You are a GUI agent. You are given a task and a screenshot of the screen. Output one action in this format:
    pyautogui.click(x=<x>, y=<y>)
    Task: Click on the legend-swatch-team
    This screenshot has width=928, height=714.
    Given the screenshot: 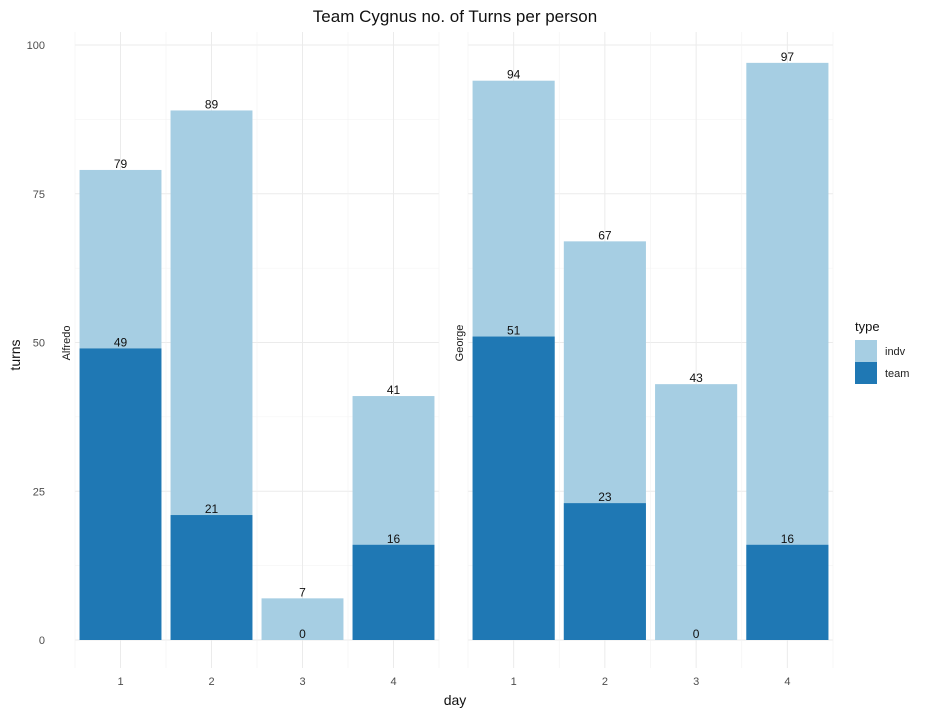 What is the action you would take?
    pyautogui.click(x=866, y=373)
    